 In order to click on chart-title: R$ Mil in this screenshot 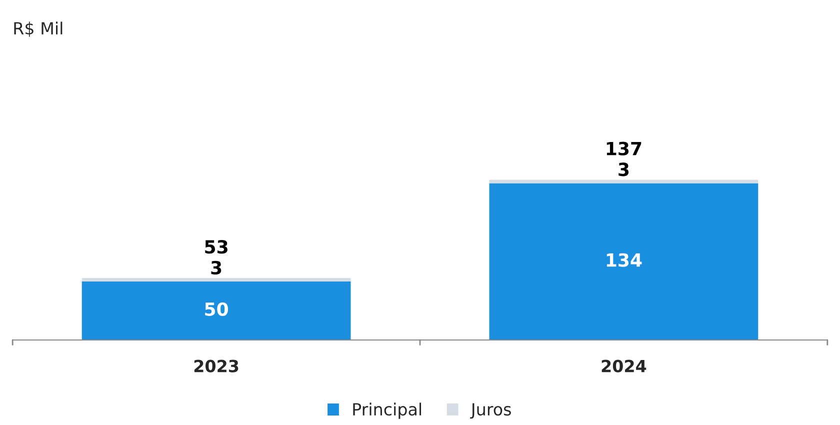, I will do `click(38, 29)`.